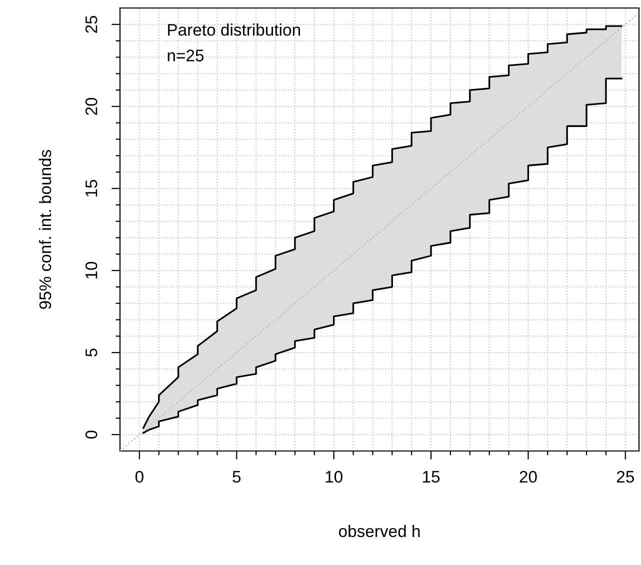 The width and height of the screenshot is (641, 565). Describe the element at coordinates (91, 24) in the screenshot. I see `y-tick-label: 25` at that location.